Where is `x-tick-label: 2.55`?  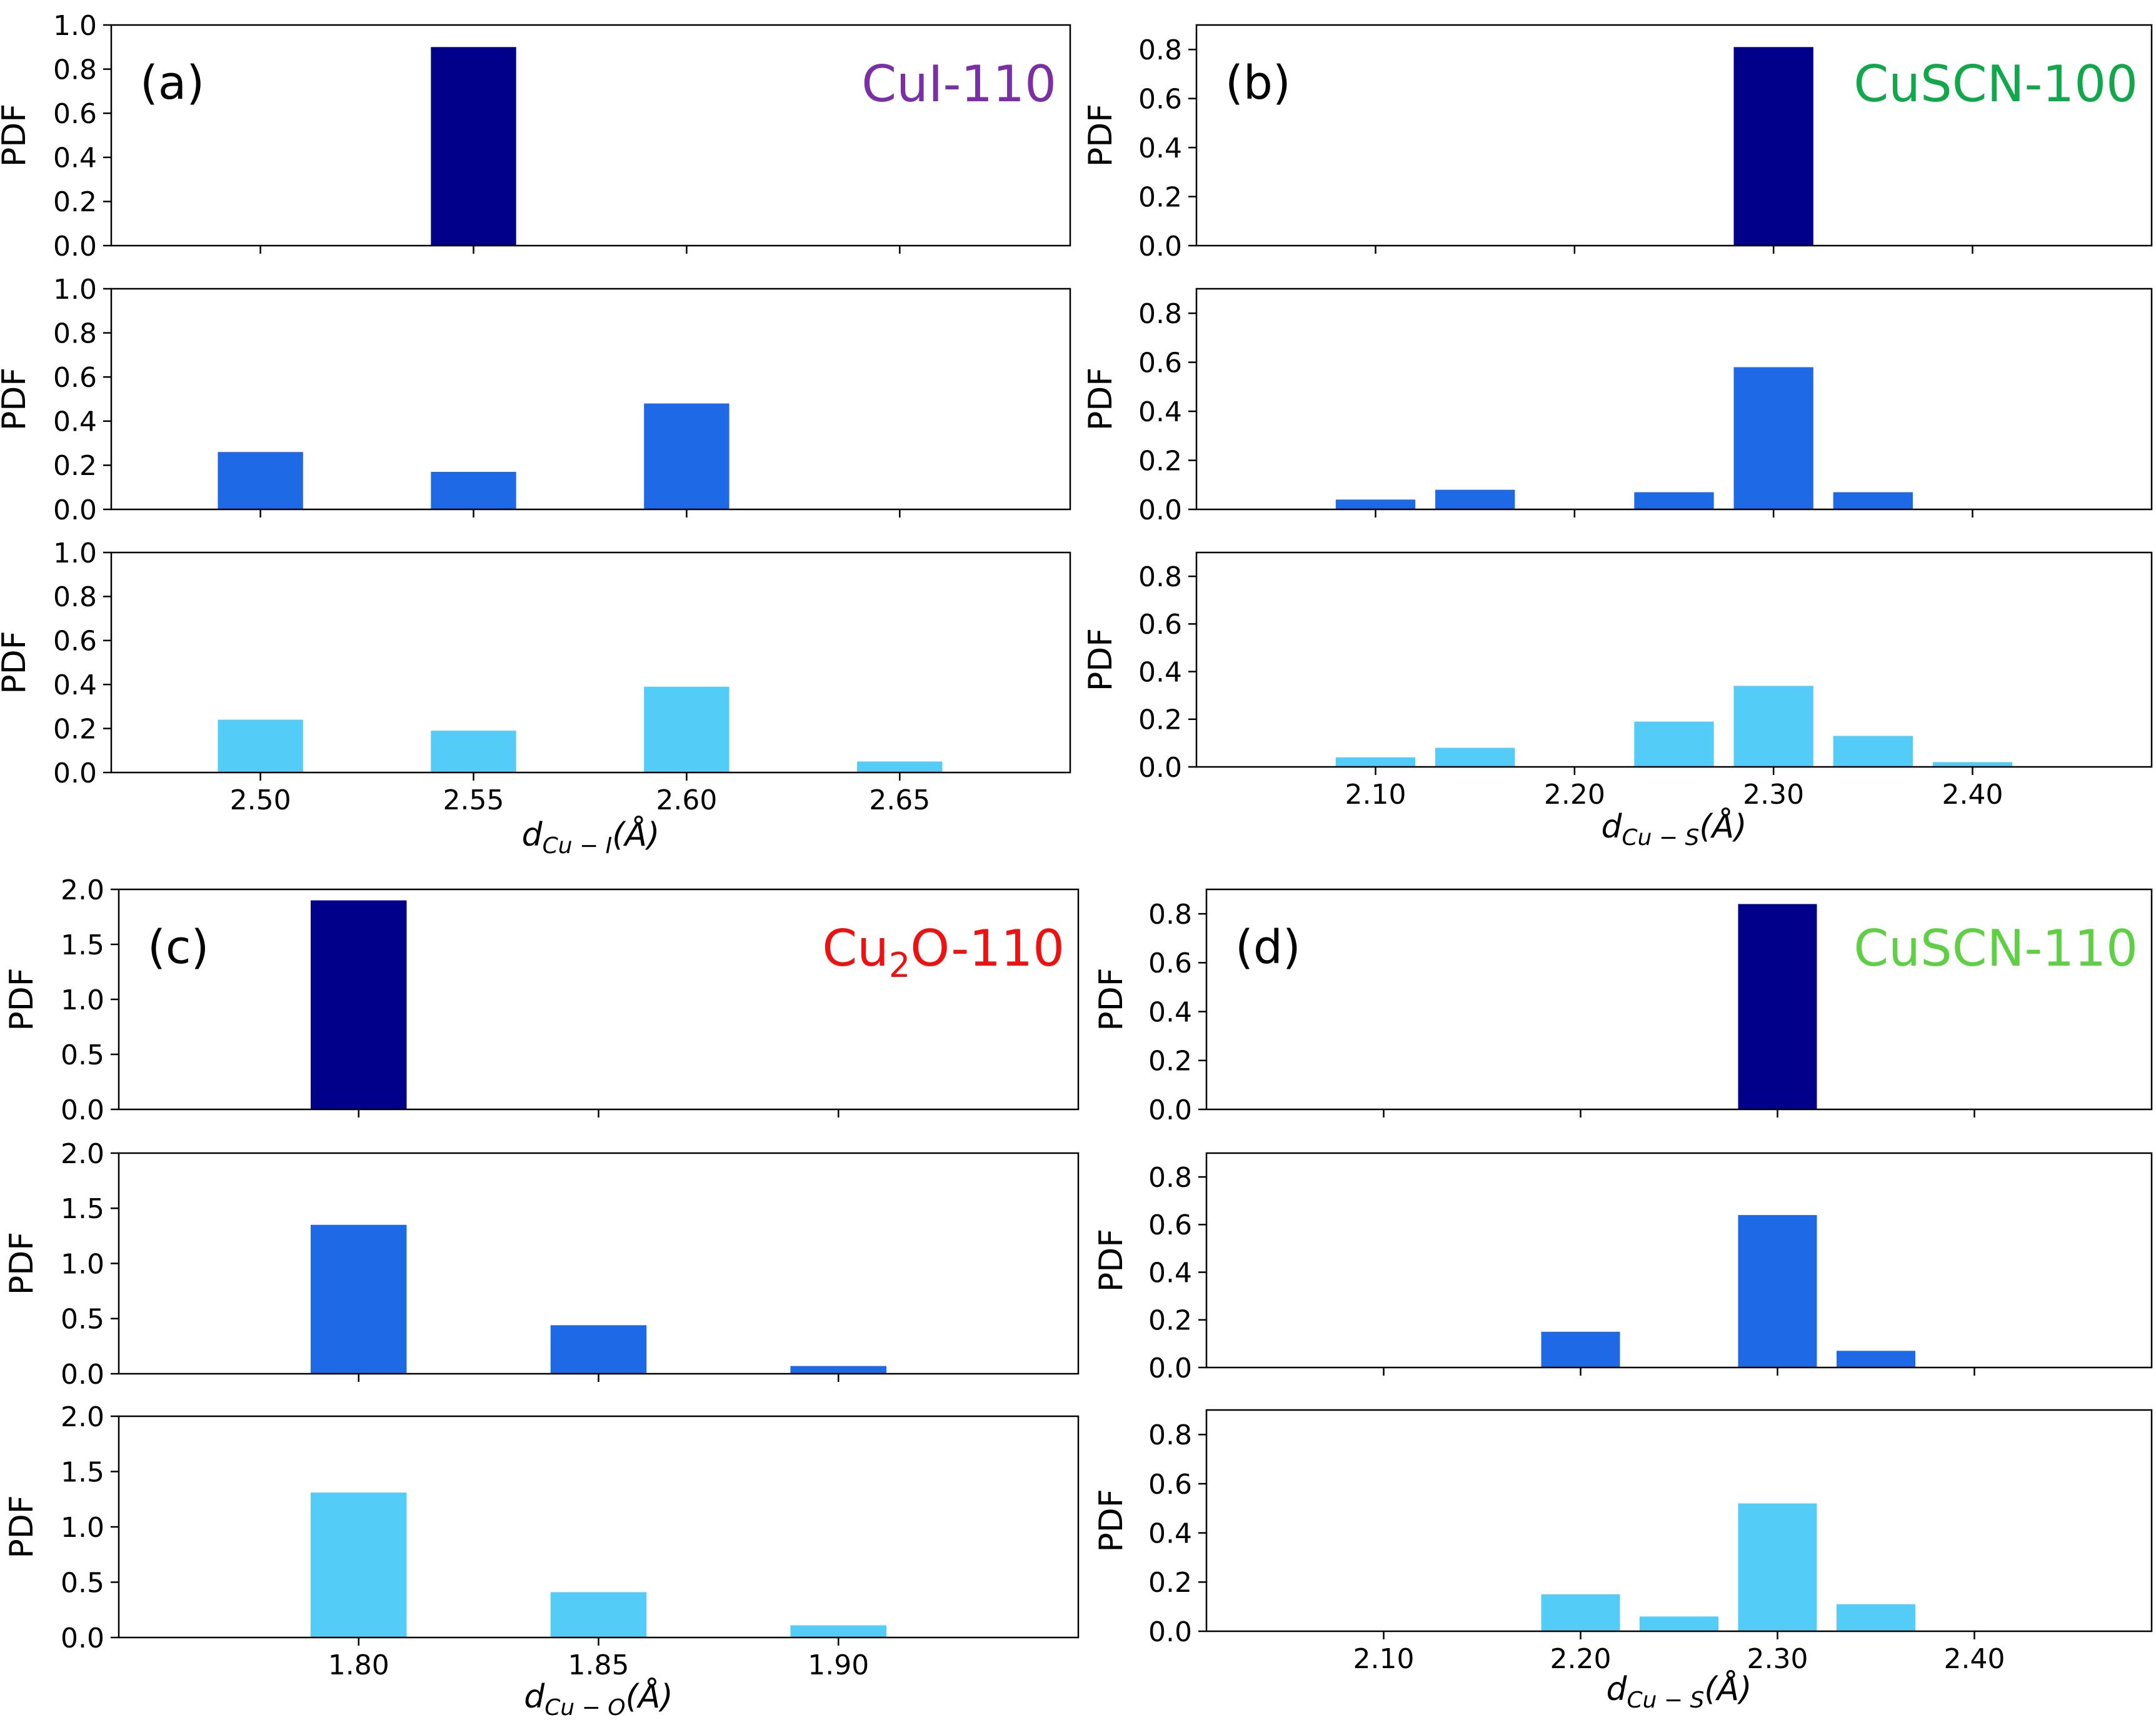
x-tick-label: 2.55 is located at coordinates (473, 800).